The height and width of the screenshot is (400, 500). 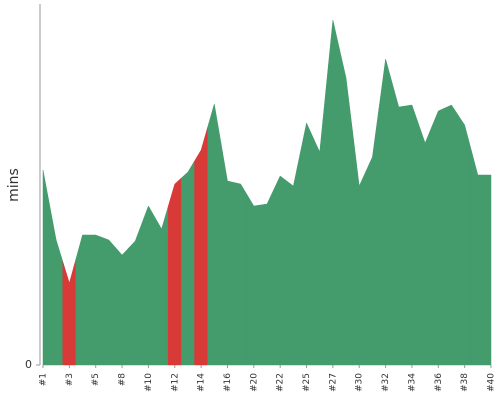 What do you see at coordinates (412, 382) in the screenshot?
I see `x-tick-label: #34` at bounding box center [412, 382].